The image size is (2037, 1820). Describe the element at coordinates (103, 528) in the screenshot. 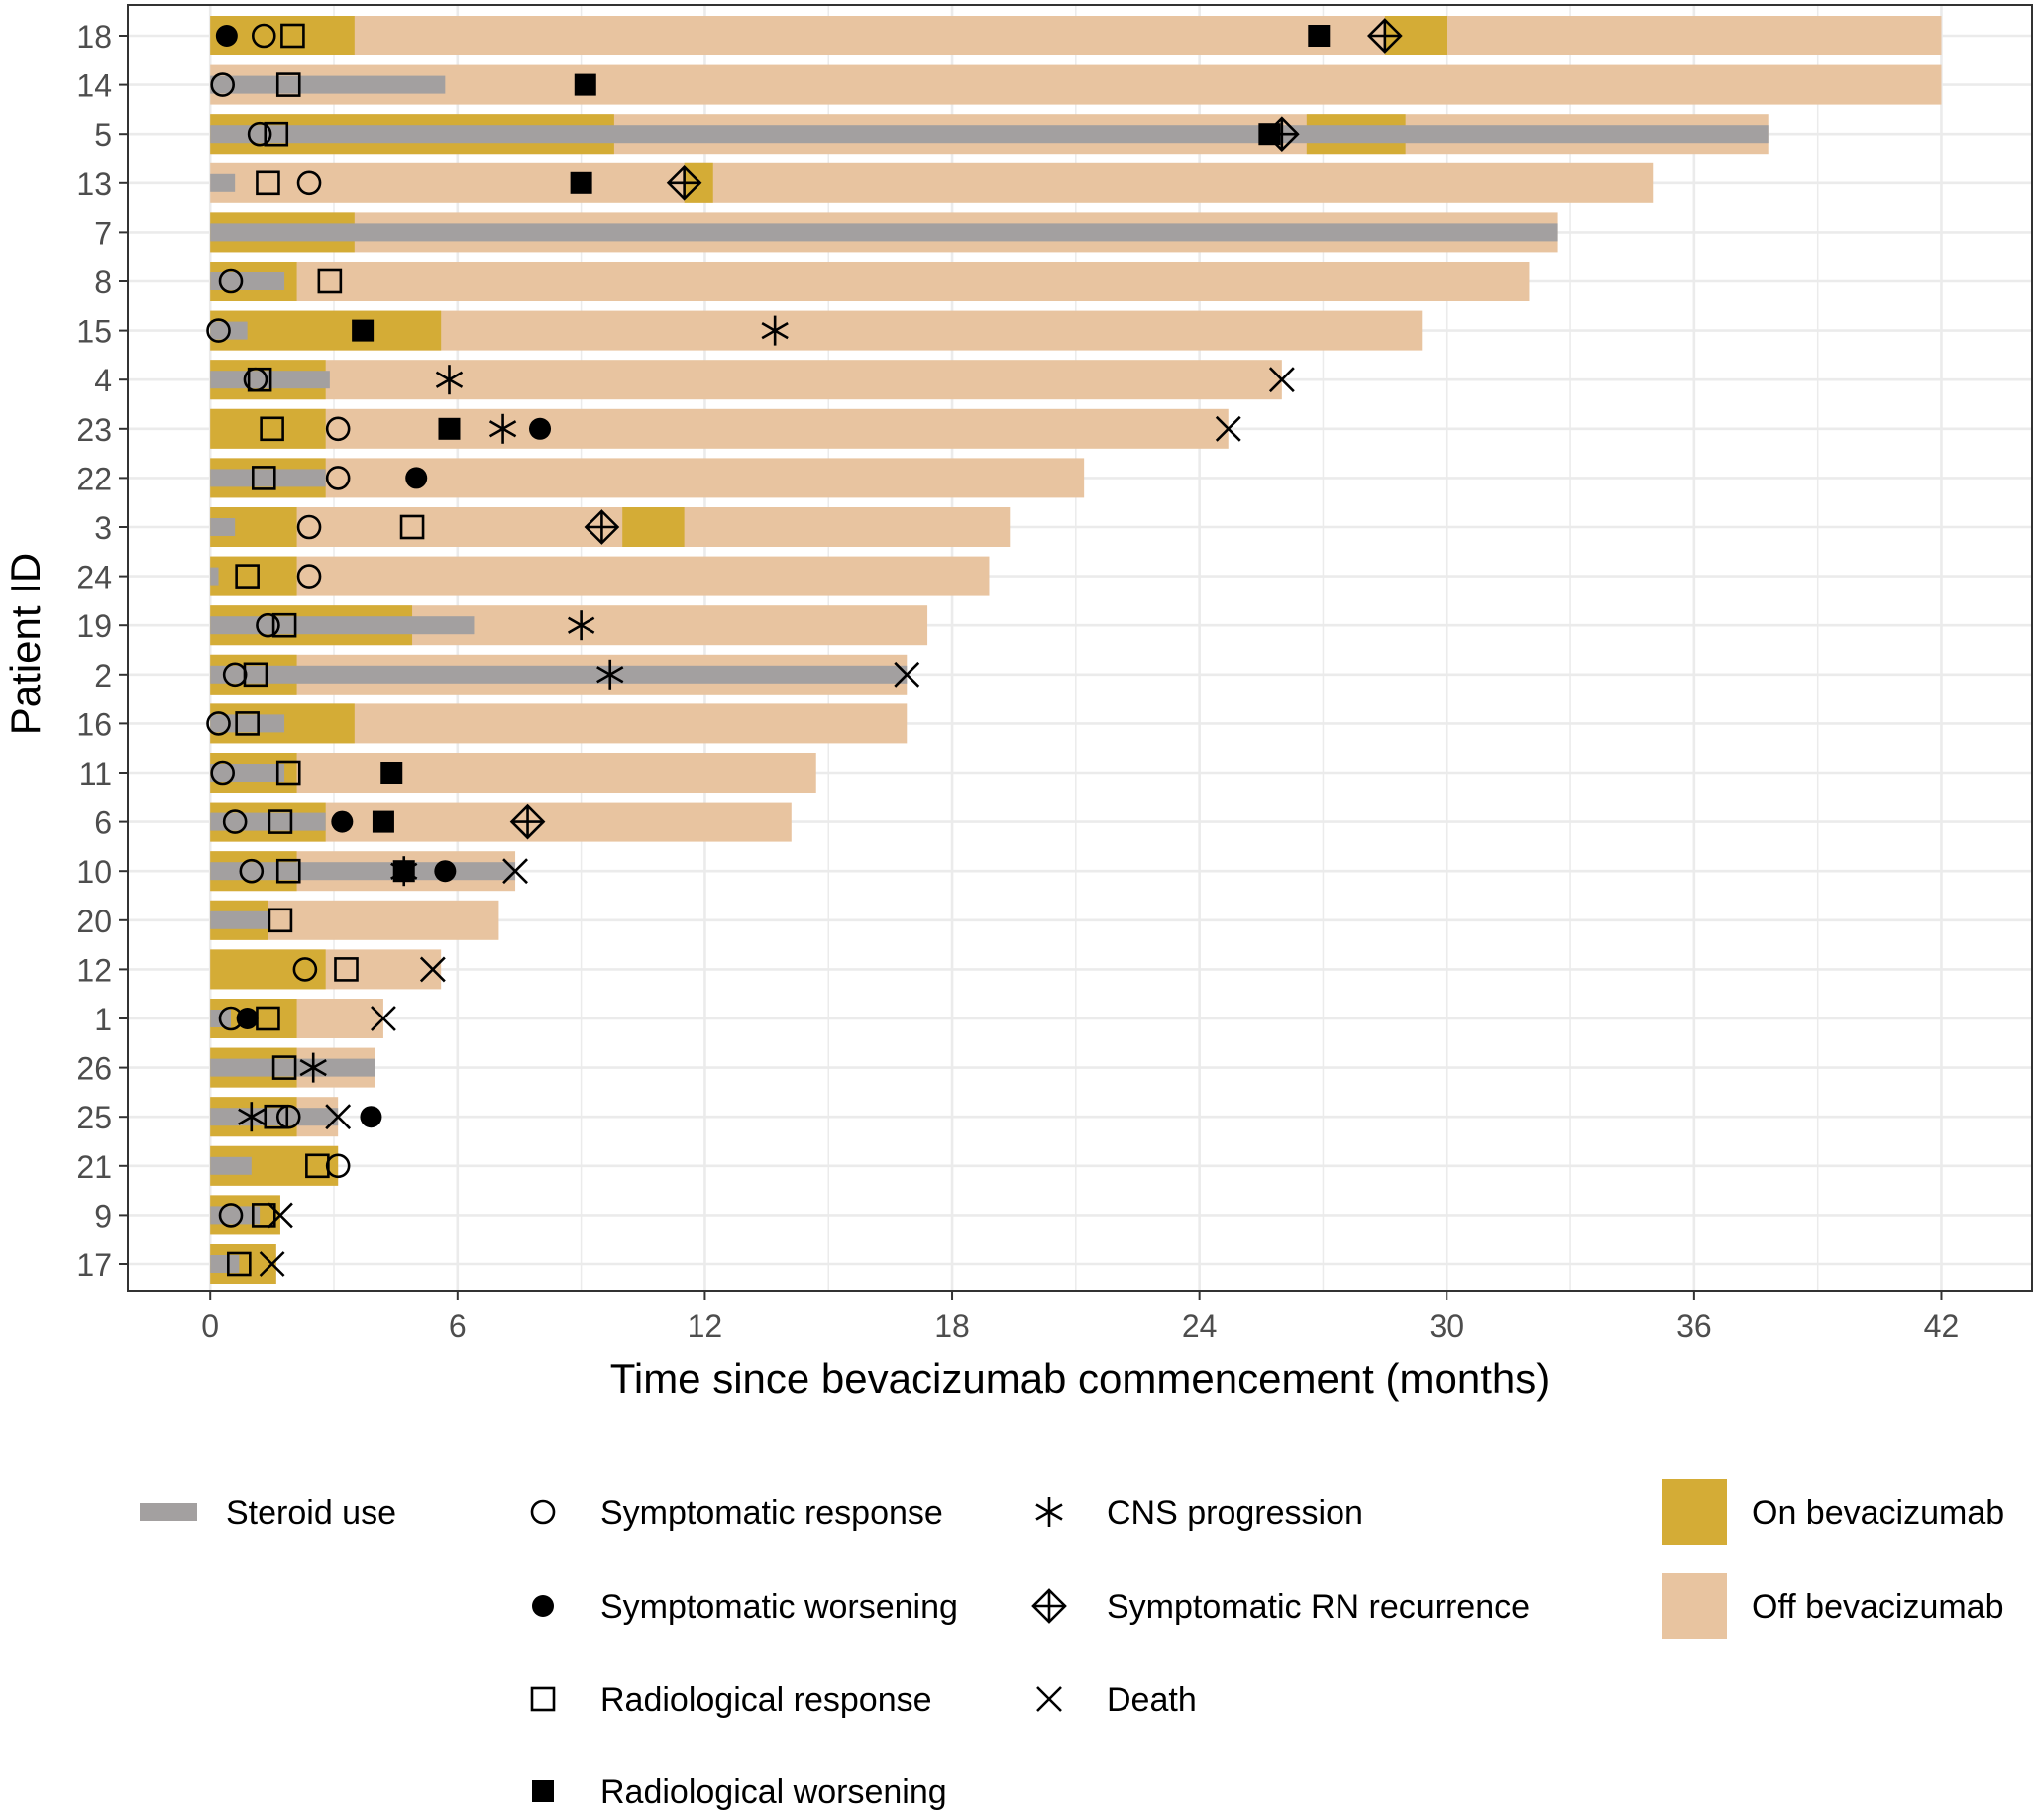

I see `y-tick-label: 3` at that location.